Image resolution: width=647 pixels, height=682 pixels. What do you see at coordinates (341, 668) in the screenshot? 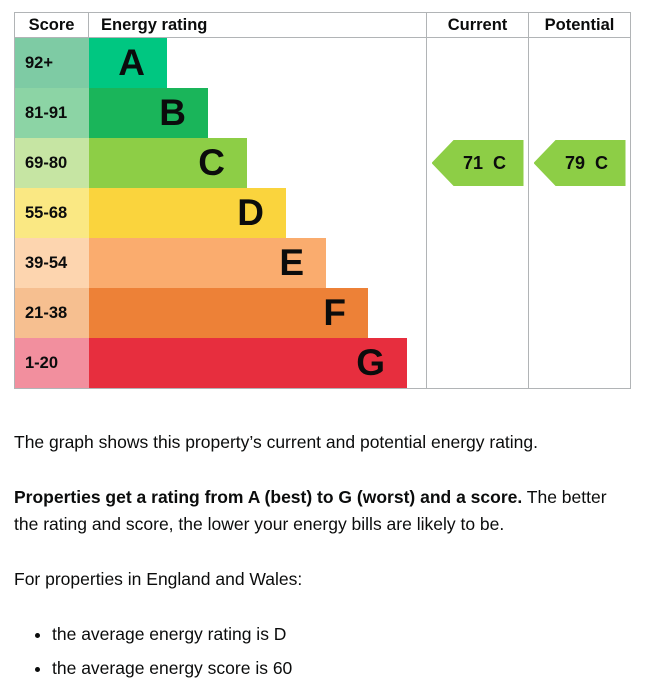
I see `average-score-item: the average energy score is 60` at bounding box center [341, 668].